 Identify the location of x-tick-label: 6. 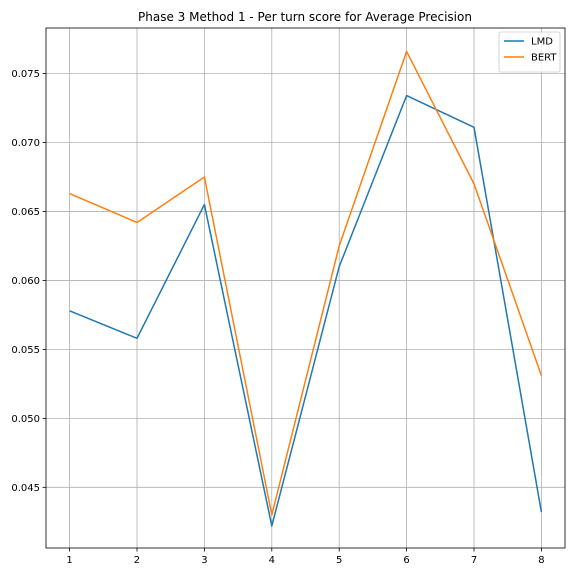
(406, 560).